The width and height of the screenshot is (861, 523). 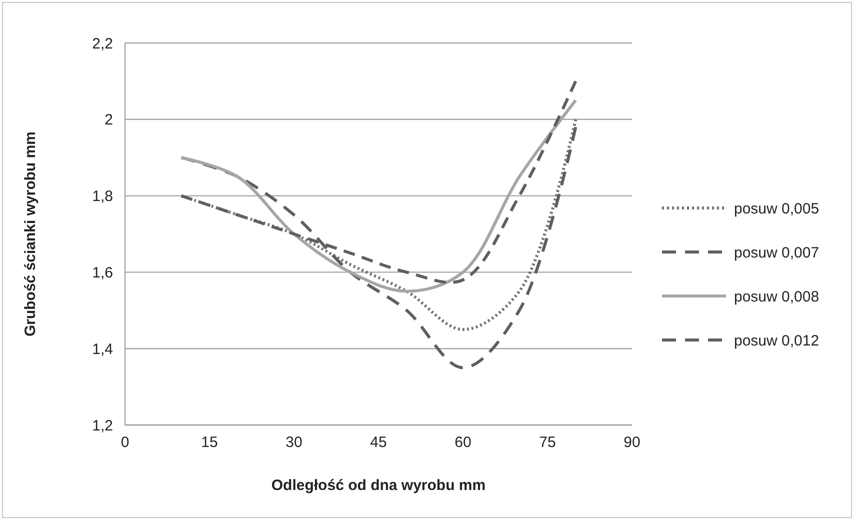 What do you see at coordinates (108, 120) in the screenshot?
I see `y-tick-label: 2` at bounding box center [108, 120].